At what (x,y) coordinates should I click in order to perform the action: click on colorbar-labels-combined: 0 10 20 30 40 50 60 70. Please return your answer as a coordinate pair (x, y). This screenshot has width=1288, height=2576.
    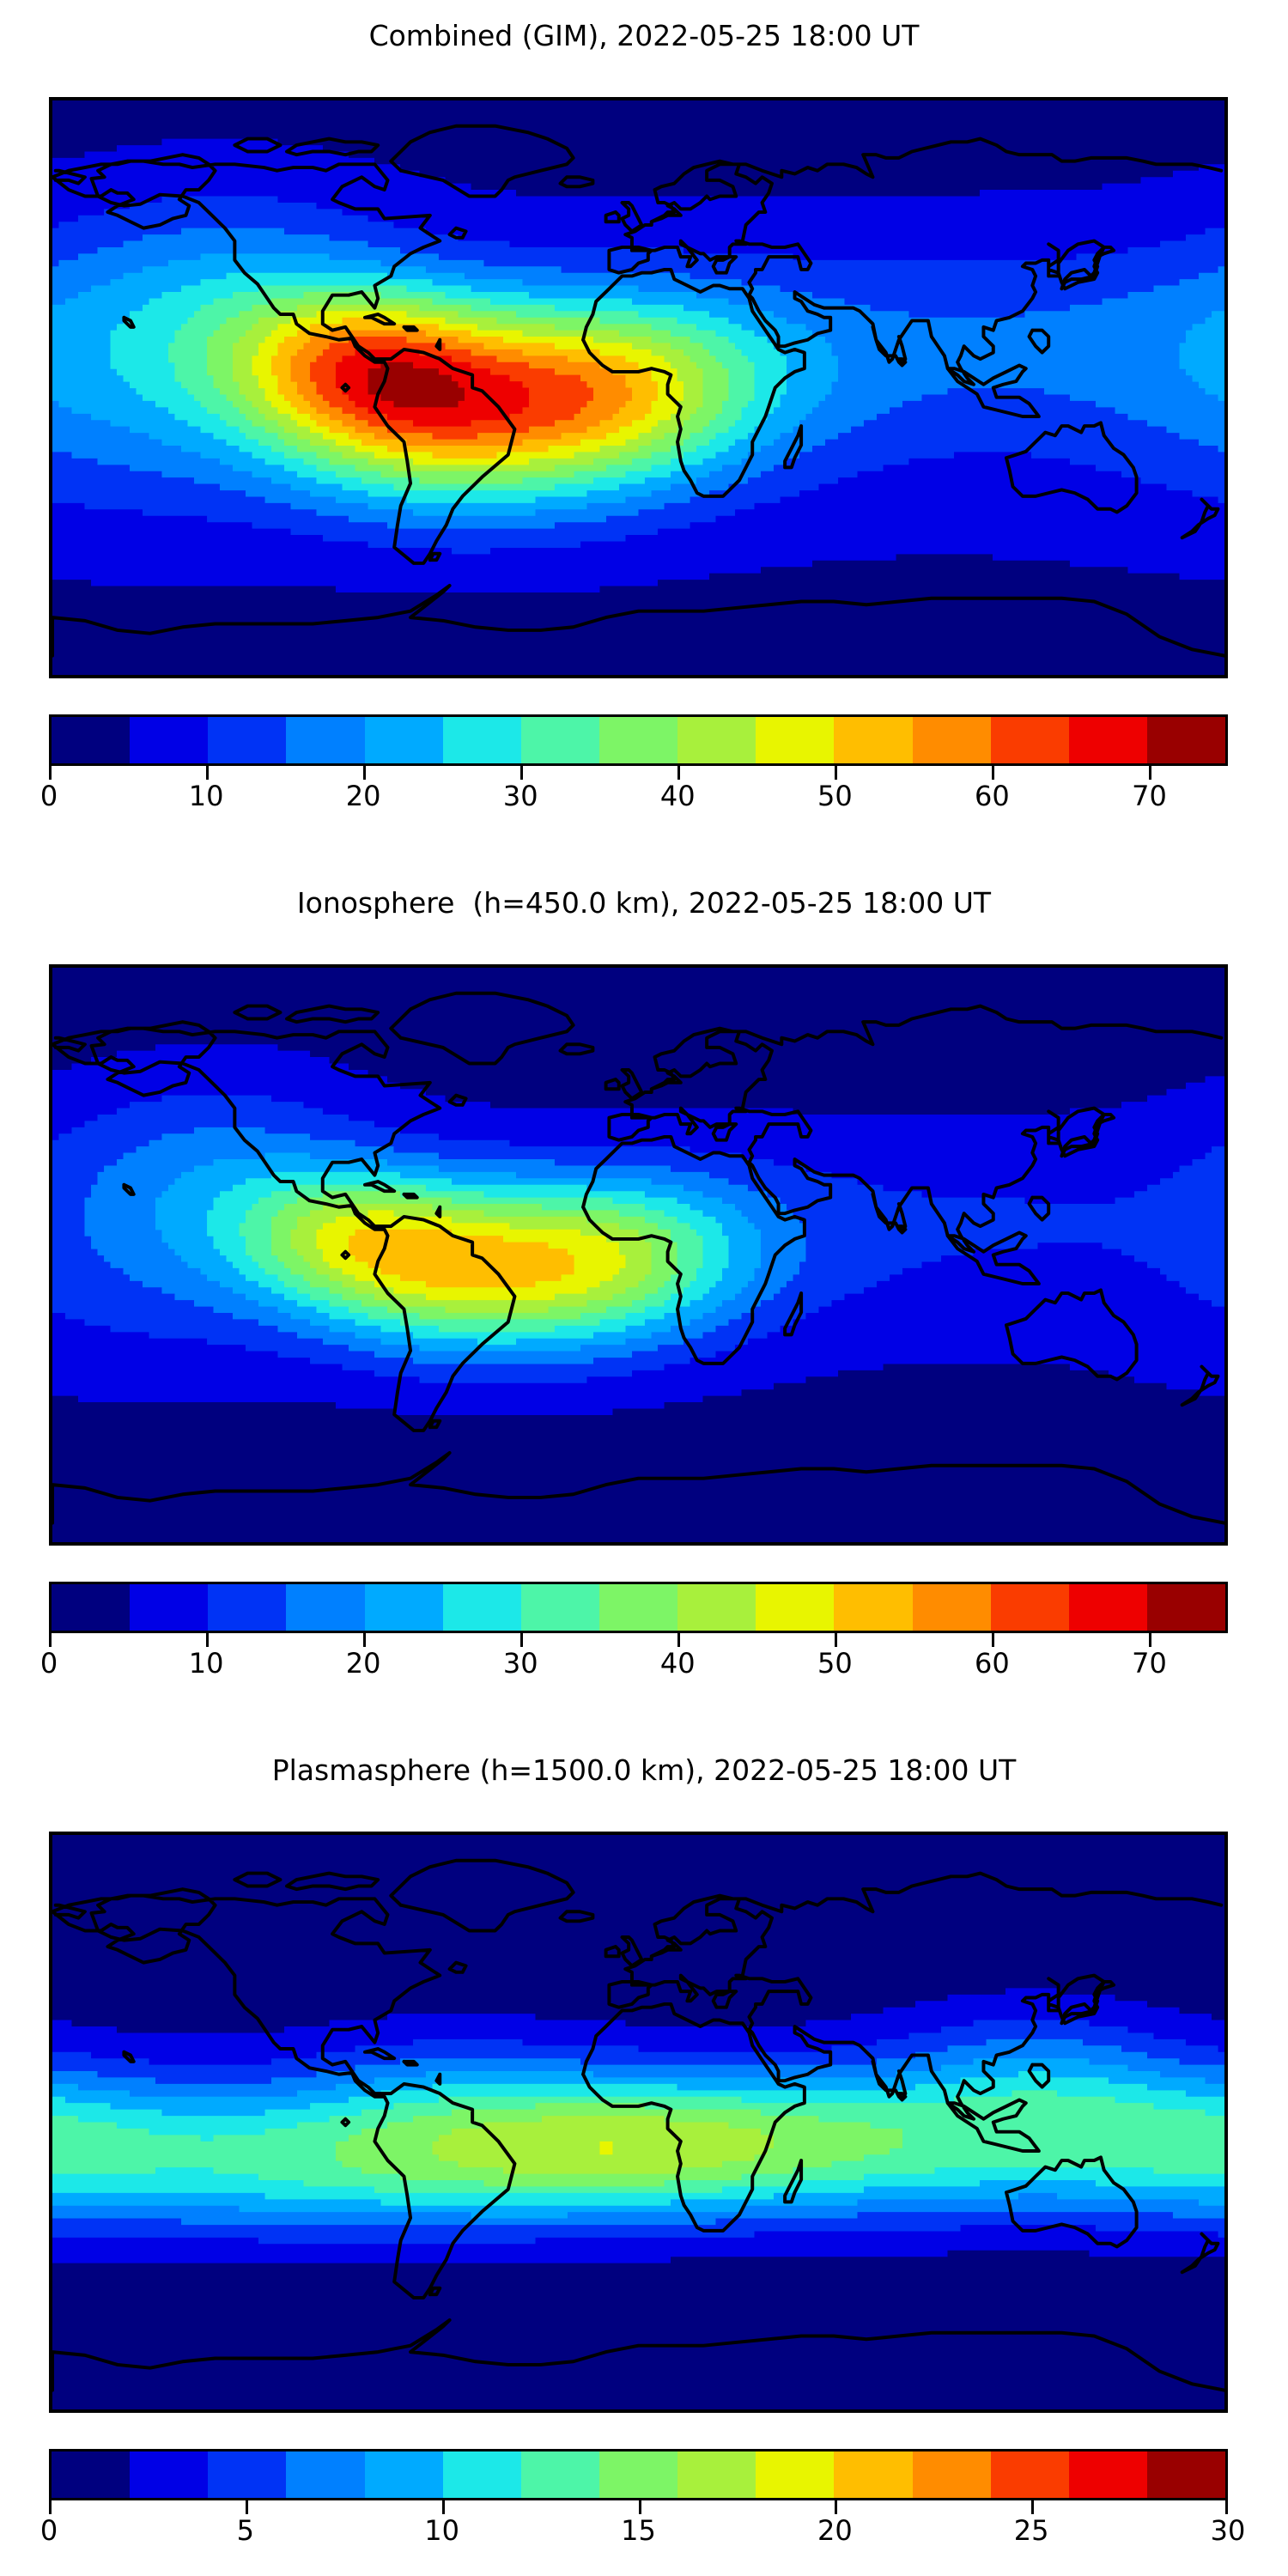
    Looking at the image, I should click on (634, 799).